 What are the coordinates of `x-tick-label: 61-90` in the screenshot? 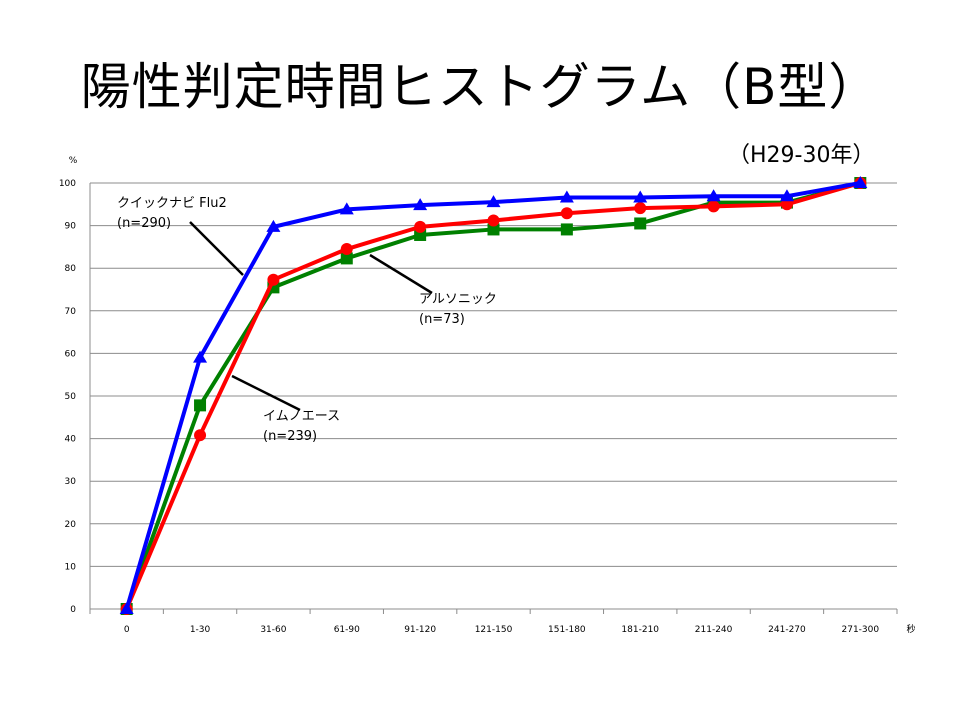 It's located at (347, 630).